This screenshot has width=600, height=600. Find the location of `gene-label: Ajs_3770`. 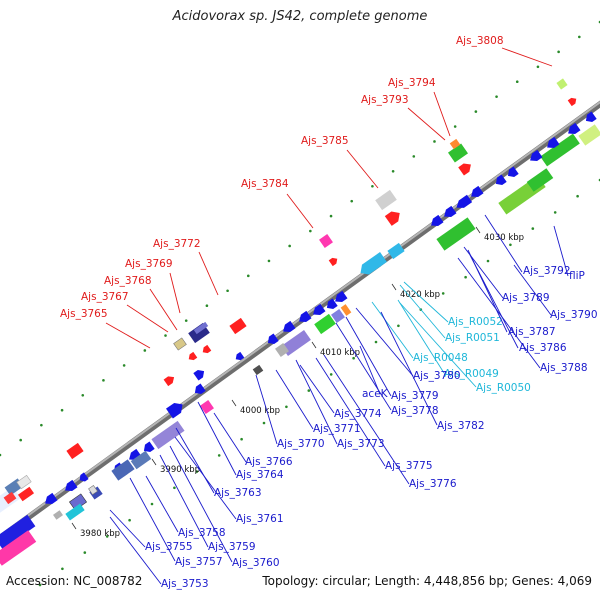

gene-label: Ajs_3770 is located at coordinates (301, 444).